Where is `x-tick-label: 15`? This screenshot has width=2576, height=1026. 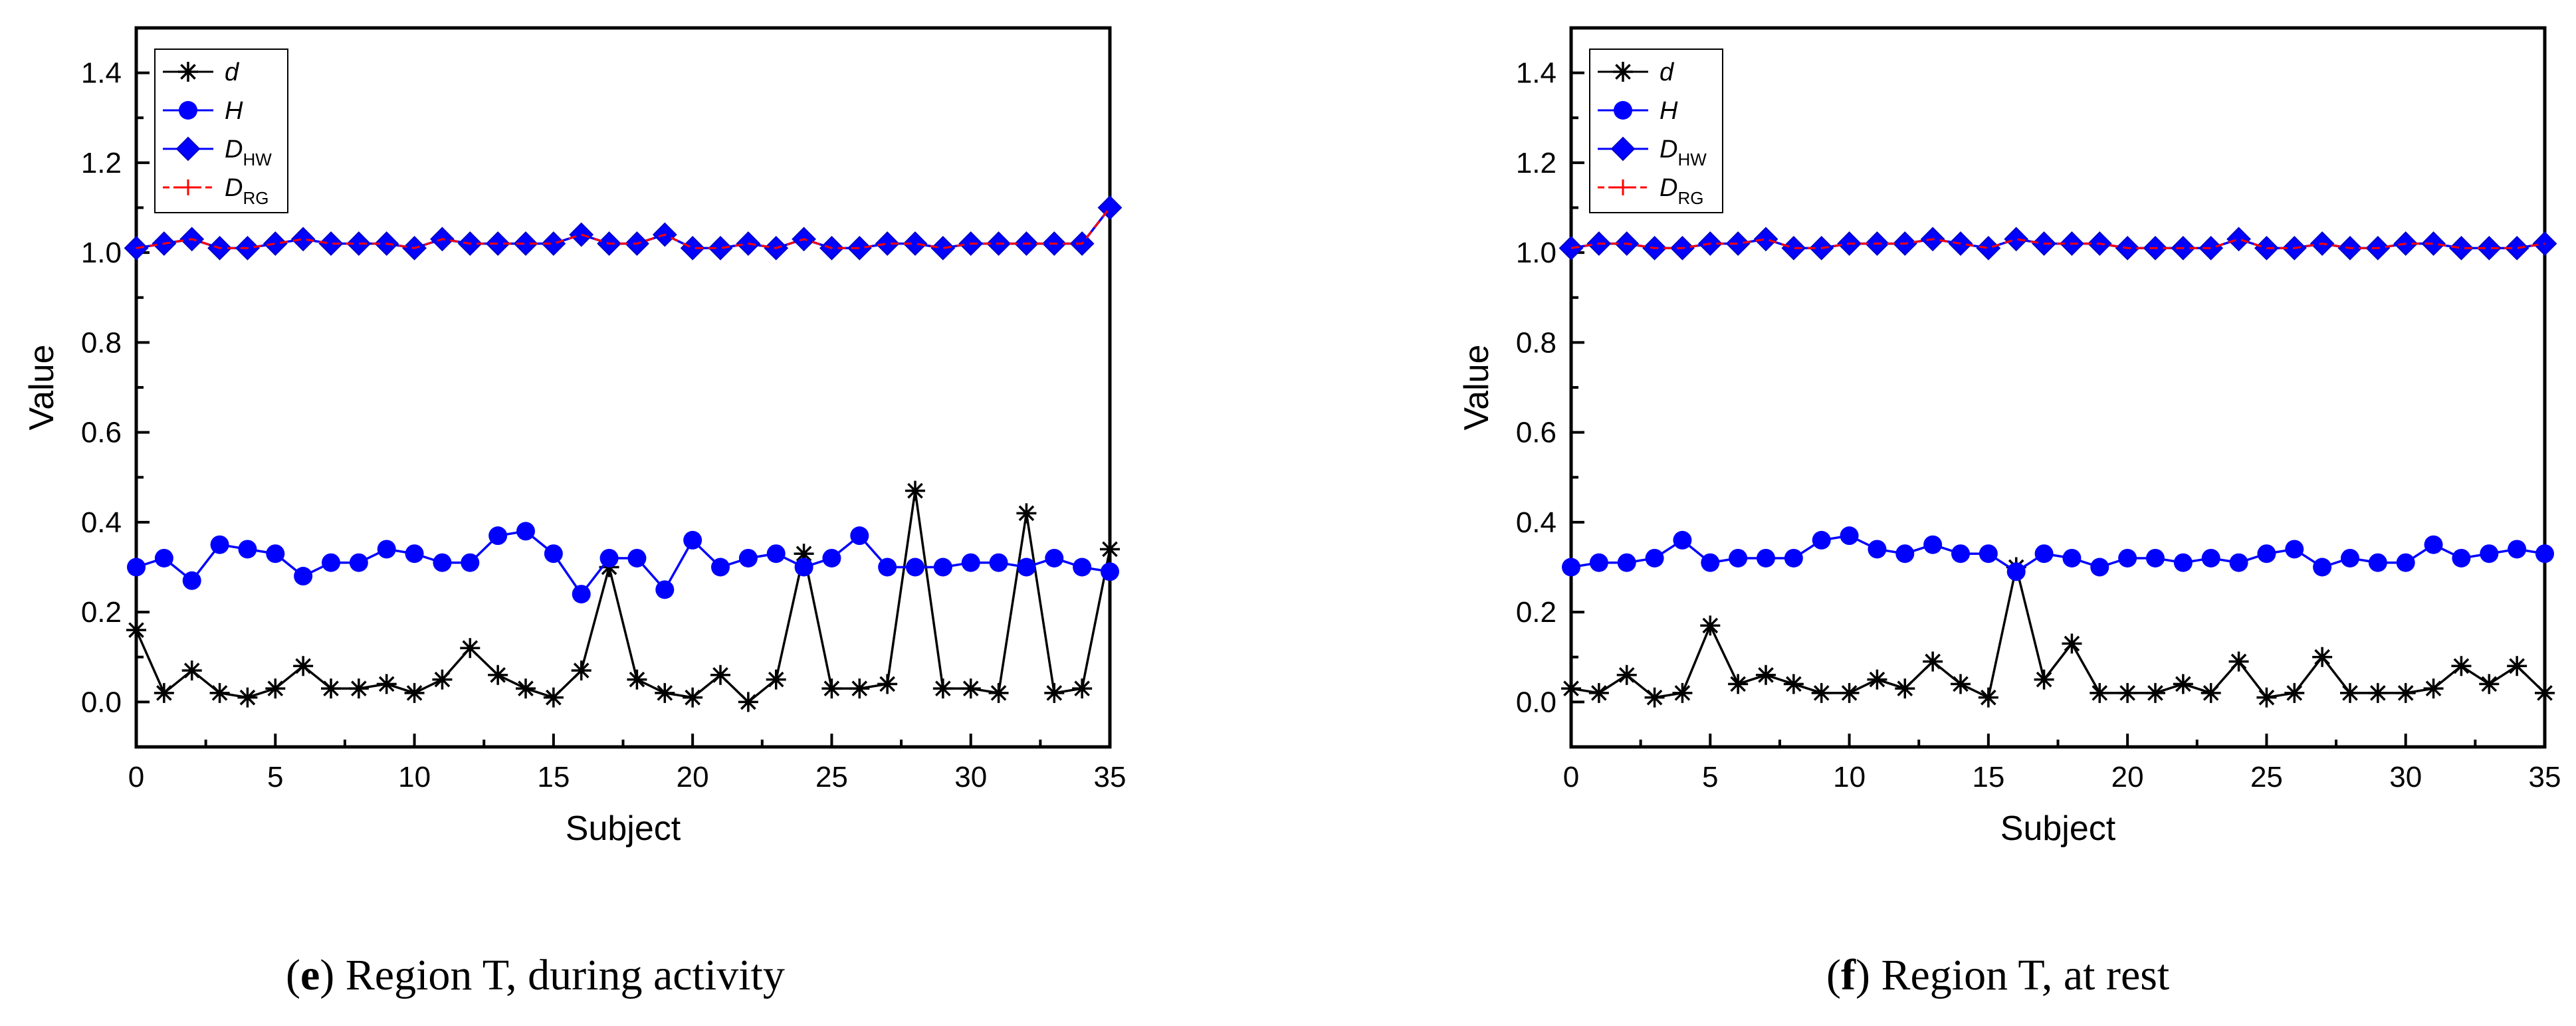
x-tick-label: 15 is located at coordinates (553, 777).